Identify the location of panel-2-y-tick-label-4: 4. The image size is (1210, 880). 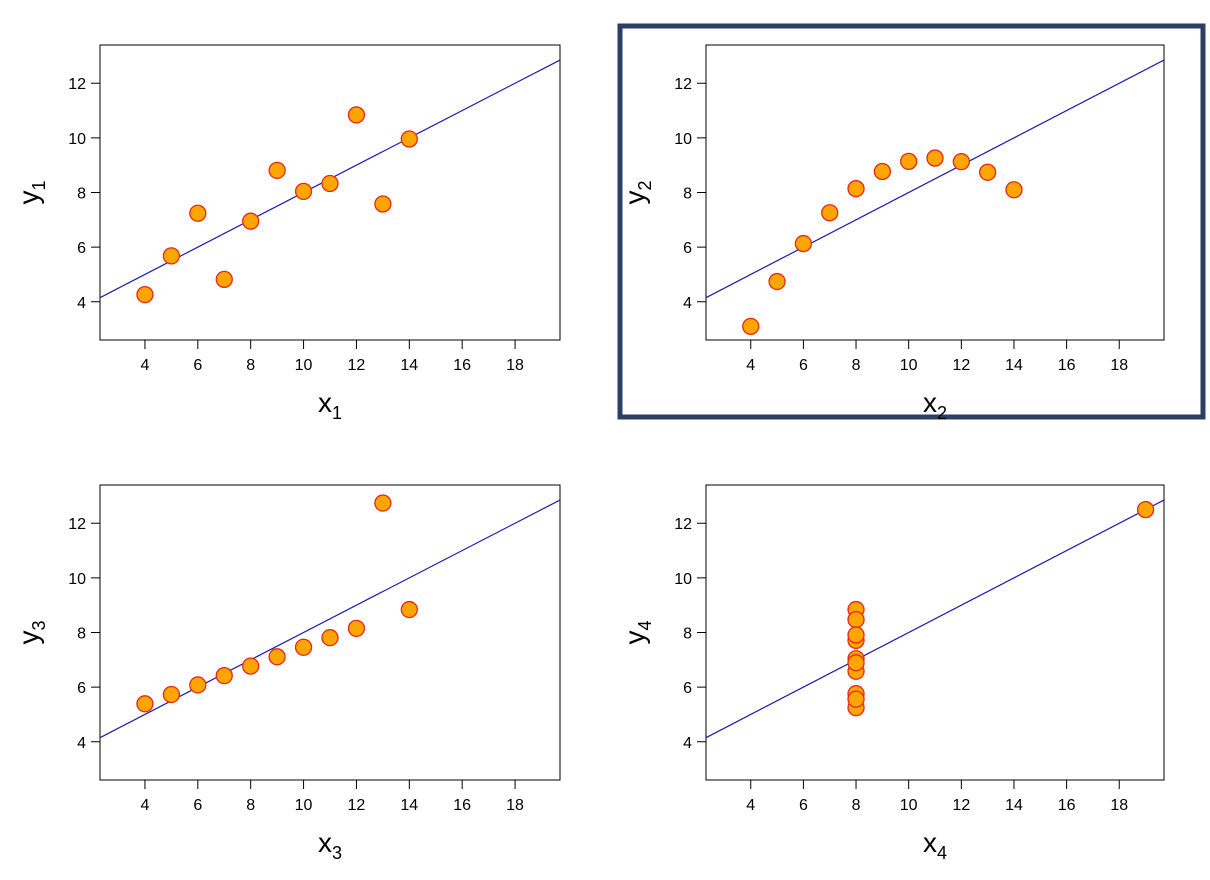
(687, 303).